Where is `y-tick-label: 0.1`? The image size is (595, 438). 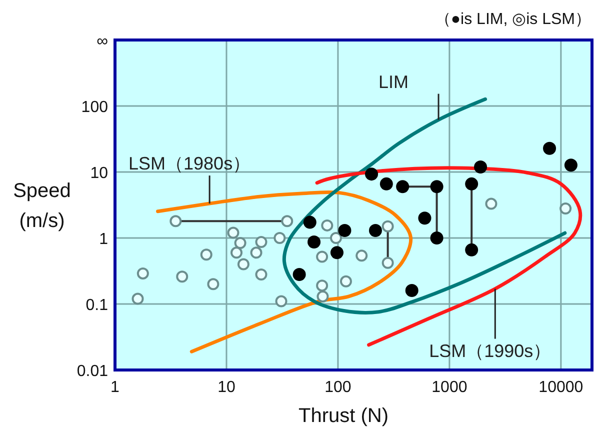 y-tick-label: 0.1 is located at coordinates (97, 305).